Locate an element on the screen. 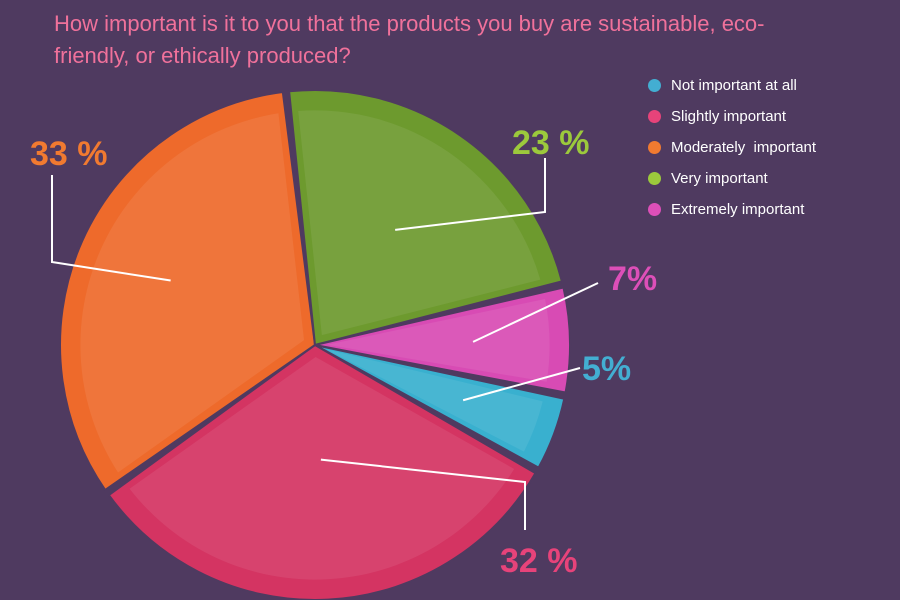  legend-label: Moderately important is located at coordinates (744, 147).